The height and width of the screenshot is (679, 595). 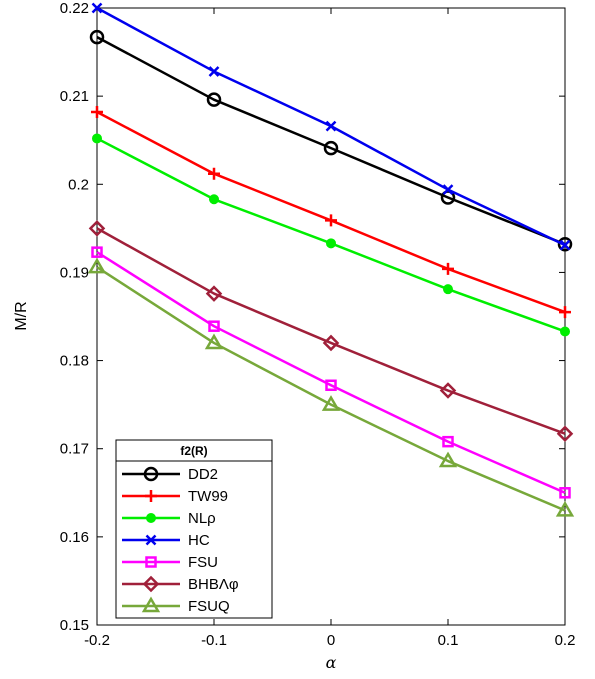 I want to click on legend-item: TW99, so click(x=175, y=496).